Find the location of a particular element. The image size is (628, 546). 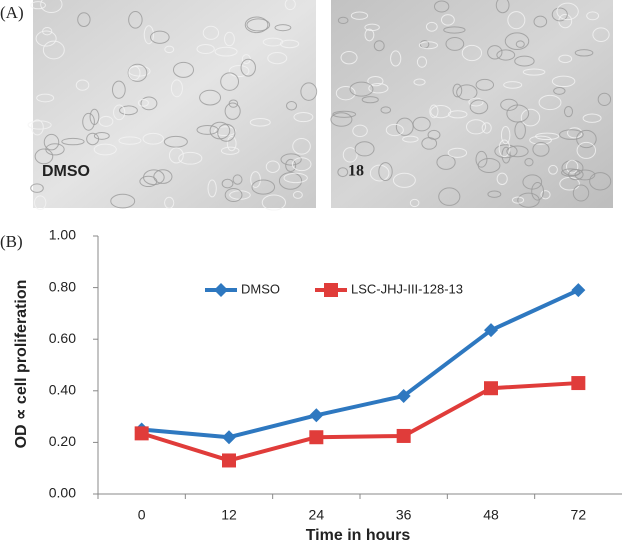

x-tick-label: 0 is located at coordinates (142, 515).